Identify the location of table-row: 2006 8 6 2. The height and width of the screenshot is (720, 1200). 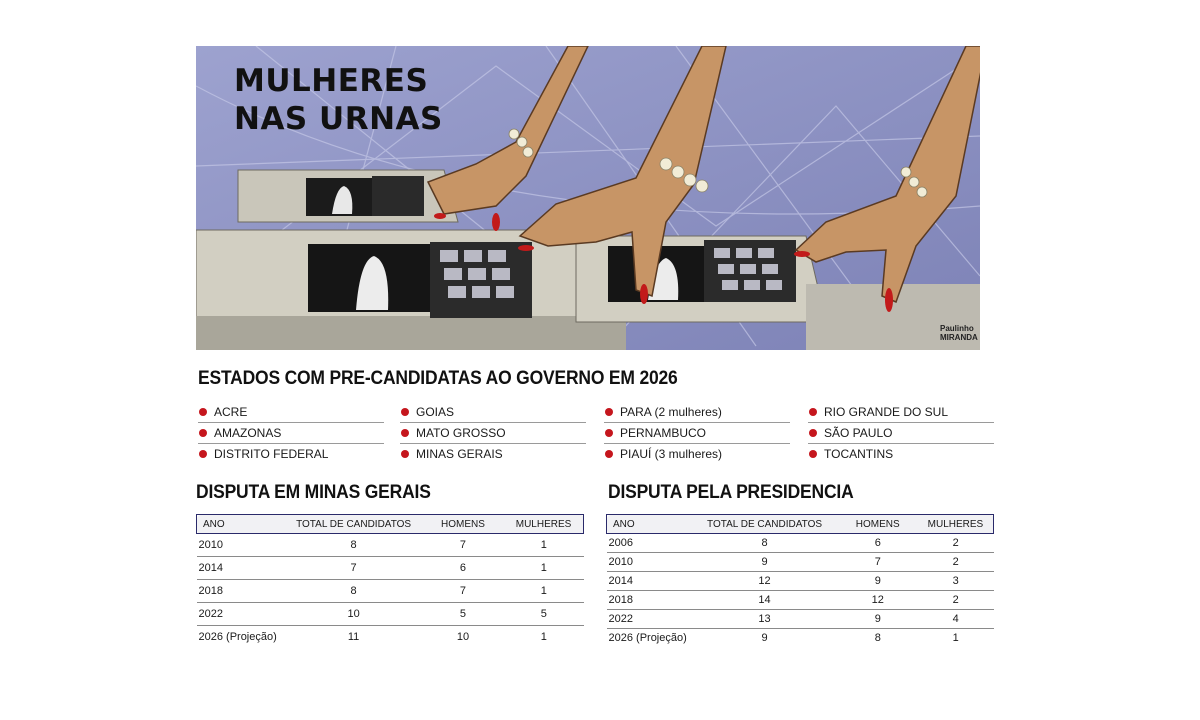
(800, 543).